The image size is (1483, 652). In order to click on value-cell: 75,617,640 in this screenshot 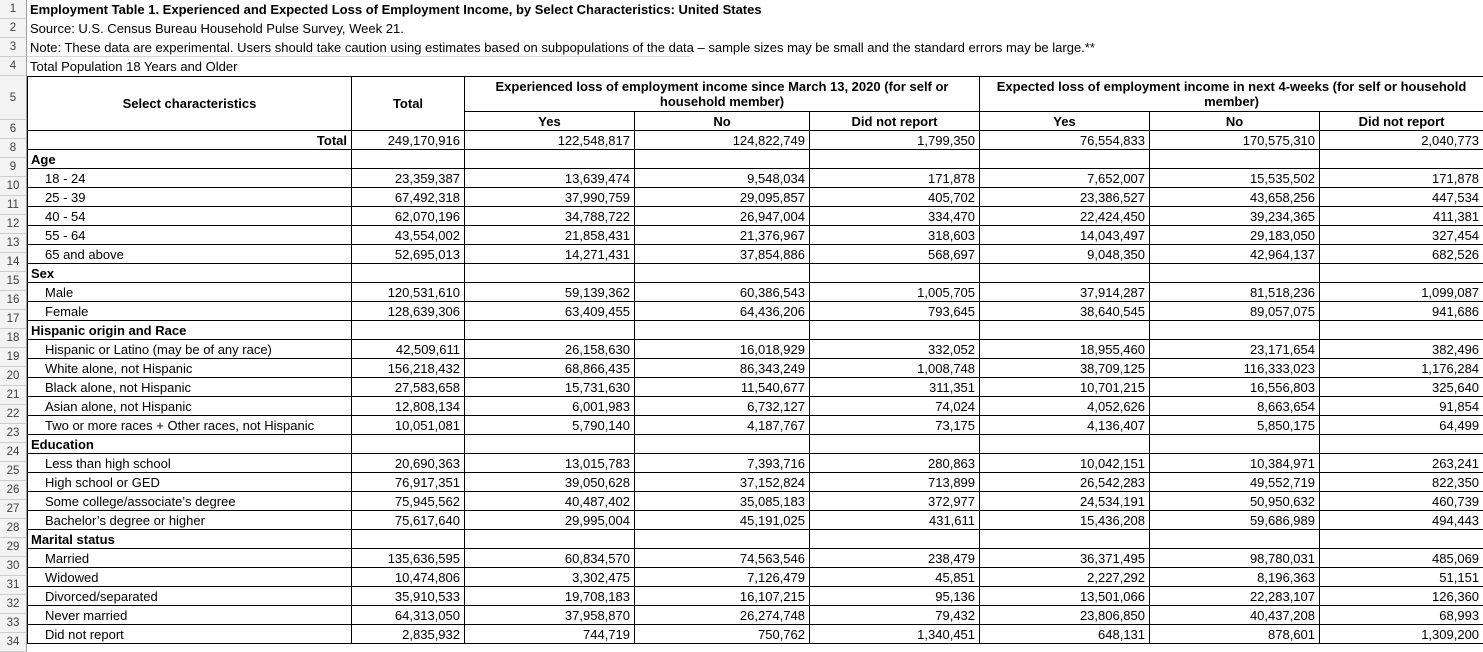, I will do `click(408, 520)`.